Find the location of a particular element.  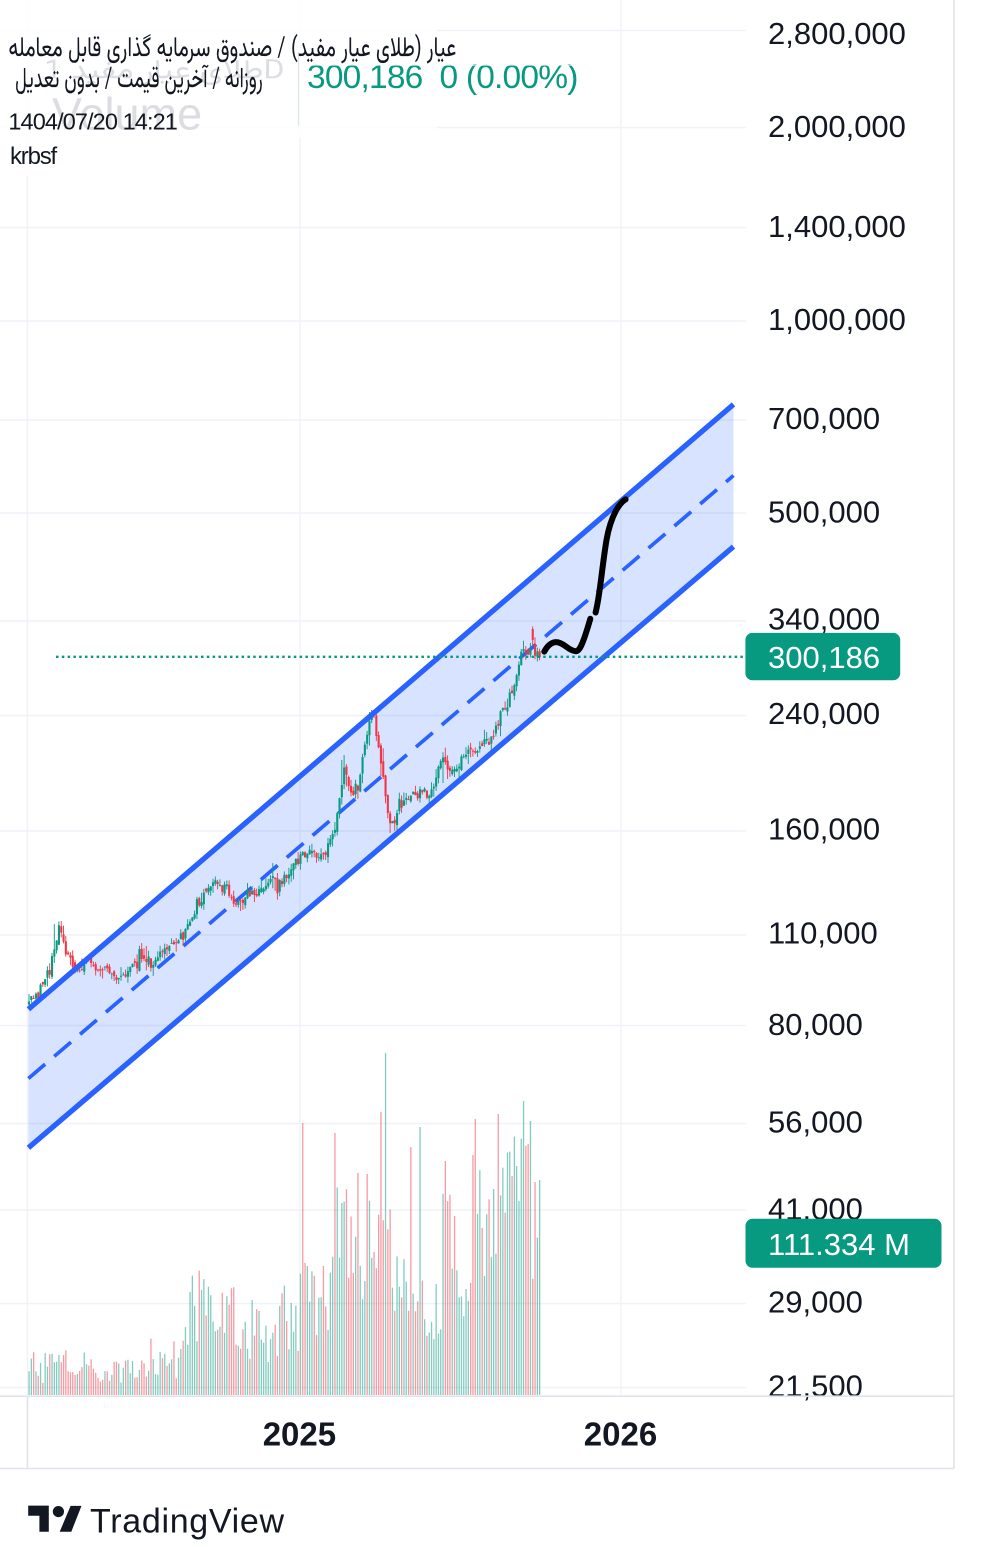

svg-text: 2,800,000 is located at coordinates (837, 33).